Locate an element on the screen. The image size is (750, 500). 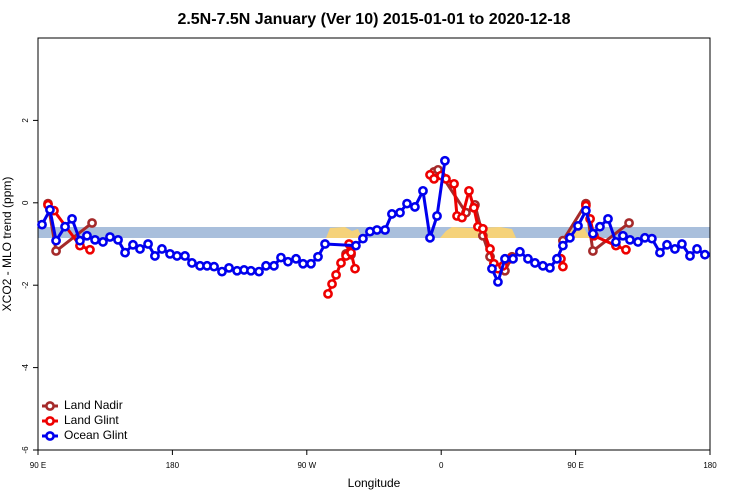
y-tick-label: -2 is located at coordinates (25, 285).